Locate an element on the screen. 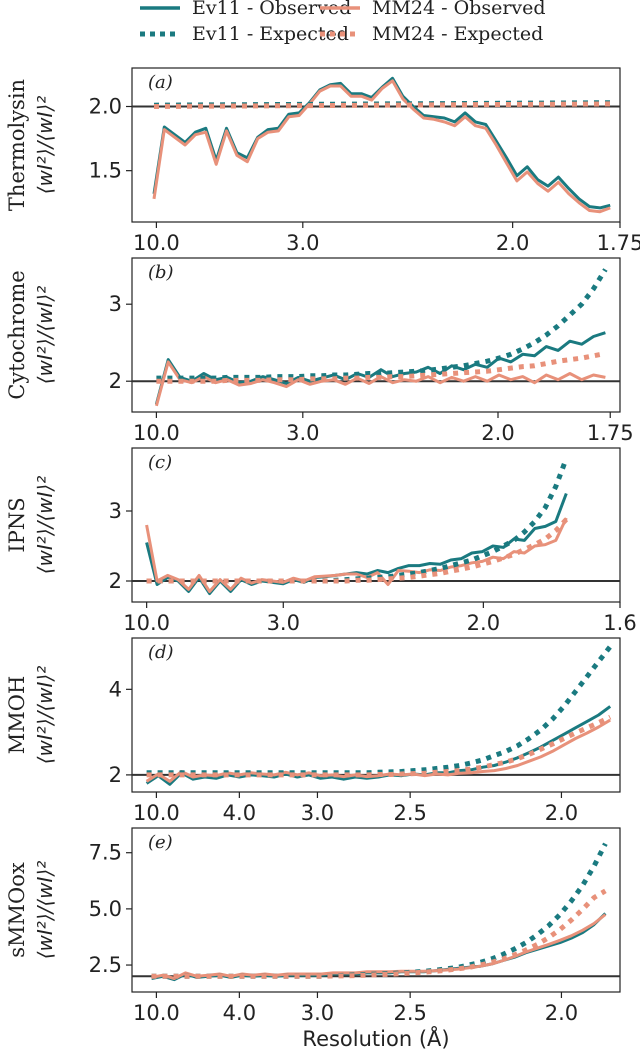 This screenshot has height=1057, width=640. panel-4-ytick-label-2: 4 is located at coordinates (115, 689).